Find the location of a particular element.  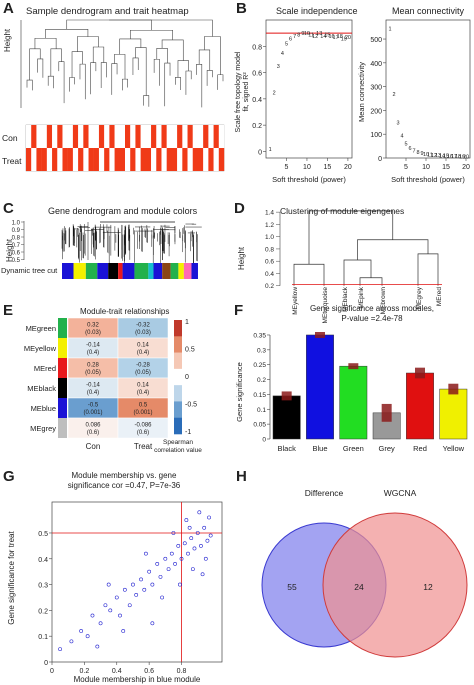

chart-title: Gene significance across modules, is located at coordinates (372, 308).